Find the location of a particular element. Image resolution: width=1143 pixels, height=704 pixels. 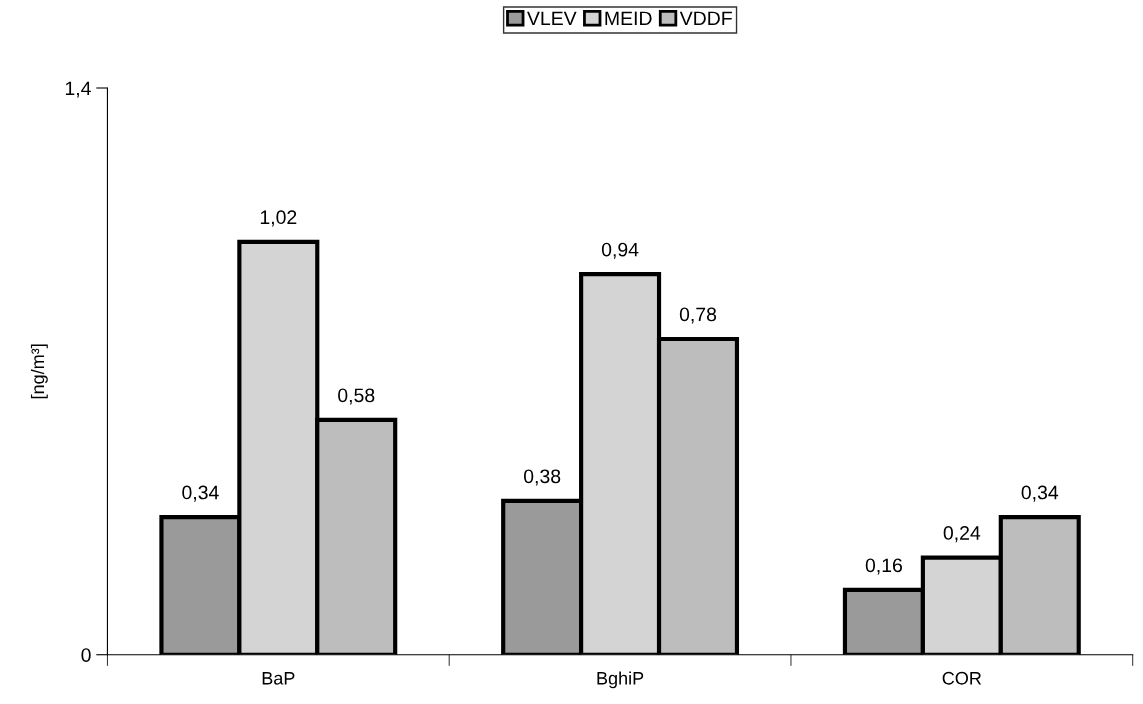

y-axis-title: [ng/m³] is located at coordinates (39, 371).